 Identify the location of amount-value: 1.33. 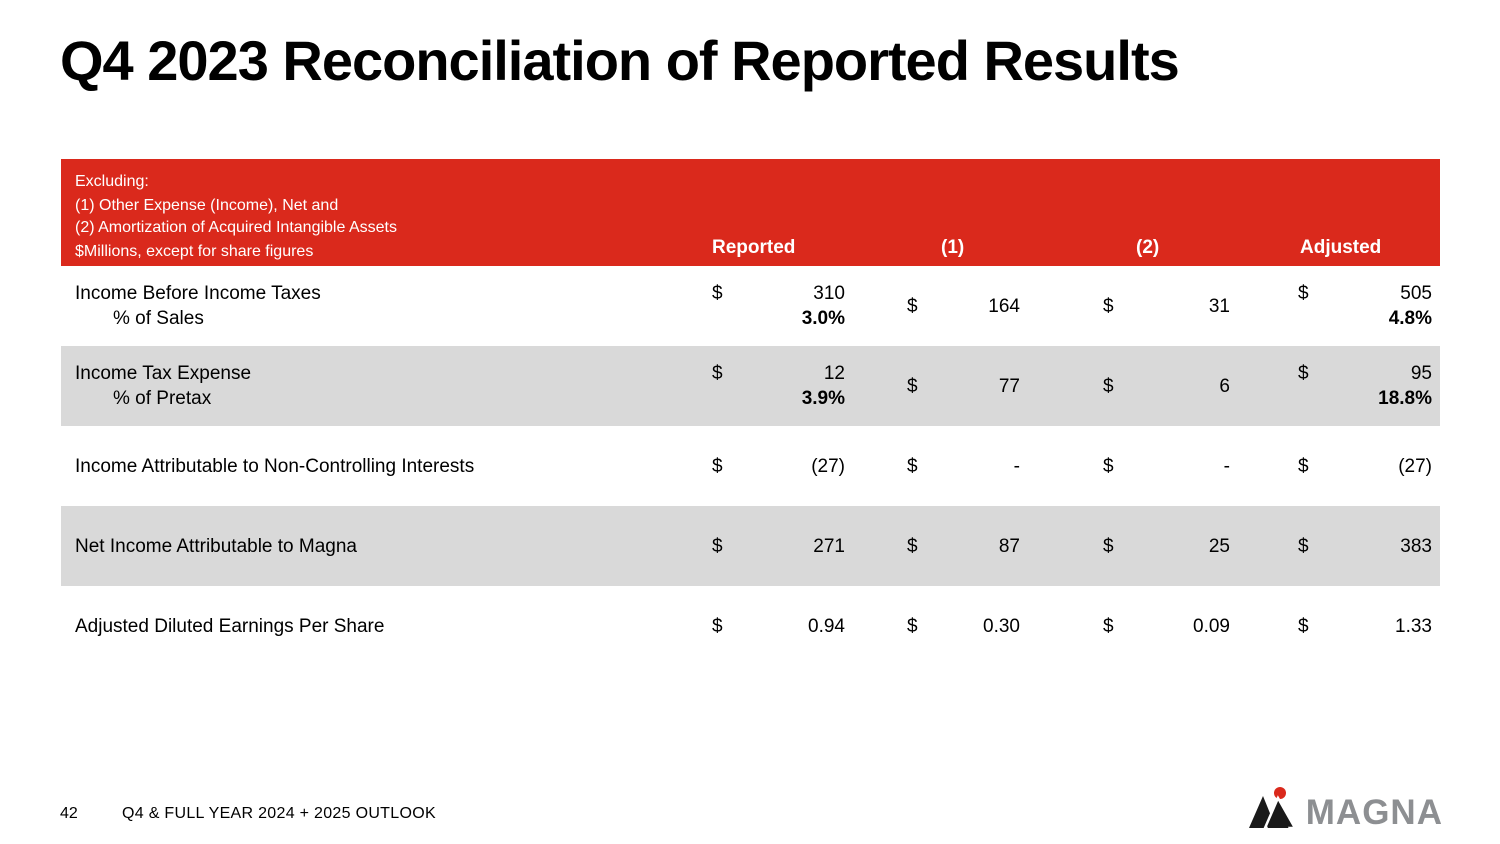
(1413, 626).